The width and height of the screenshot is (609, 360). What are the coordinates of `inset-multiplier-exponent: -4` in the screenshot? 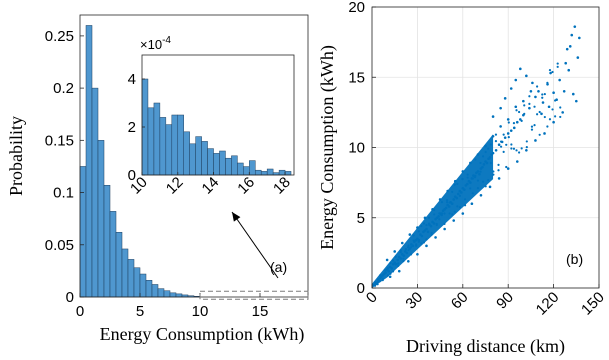 It's located at (166, 40).